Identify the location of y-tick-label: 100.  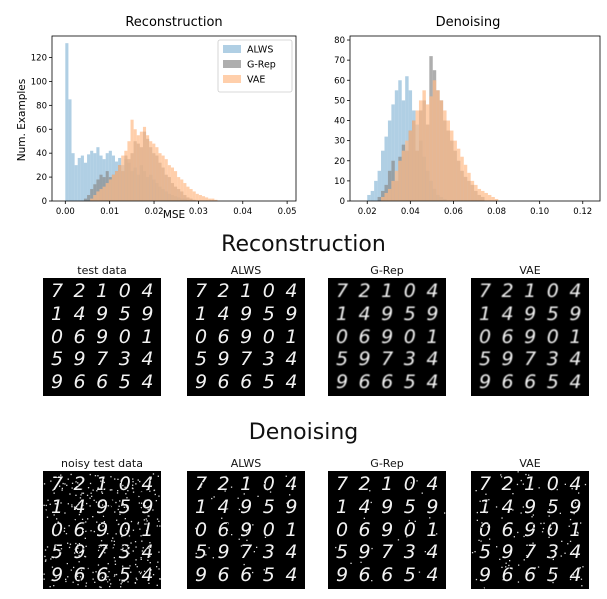
(39, 82).